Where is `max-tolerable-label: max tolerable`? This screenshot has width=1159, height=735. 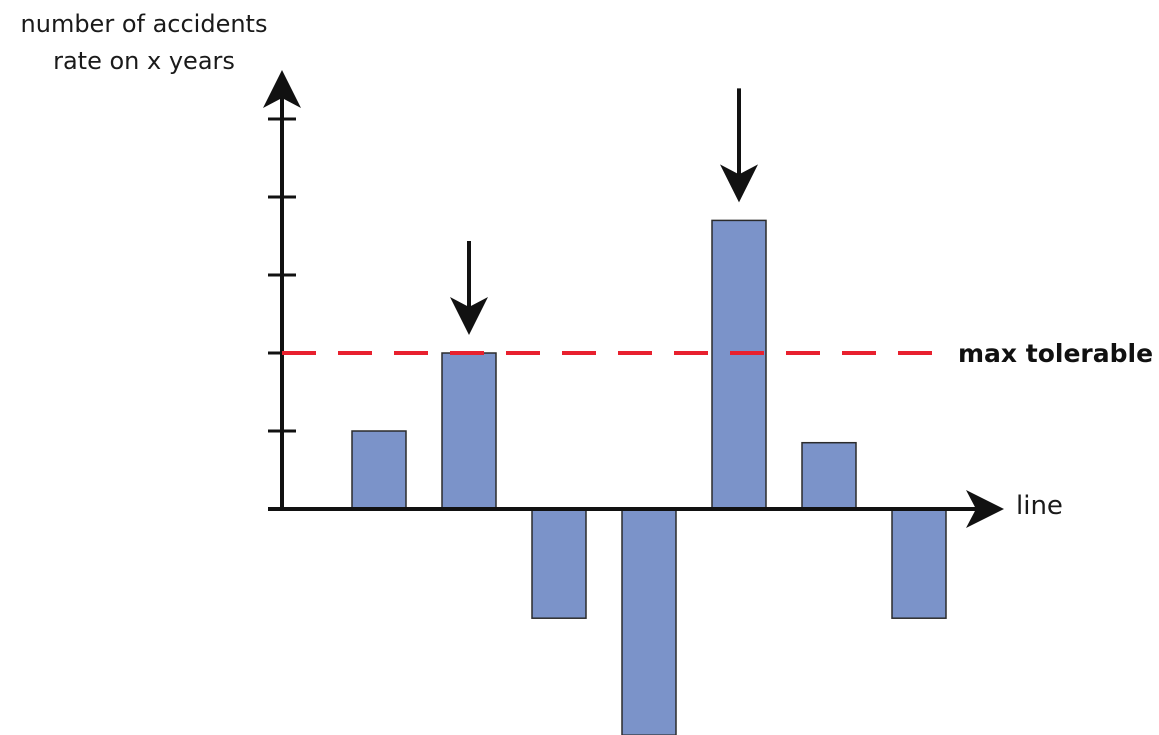
max-tolerable-label: max tolerable is located at coordinates (1055, 353).